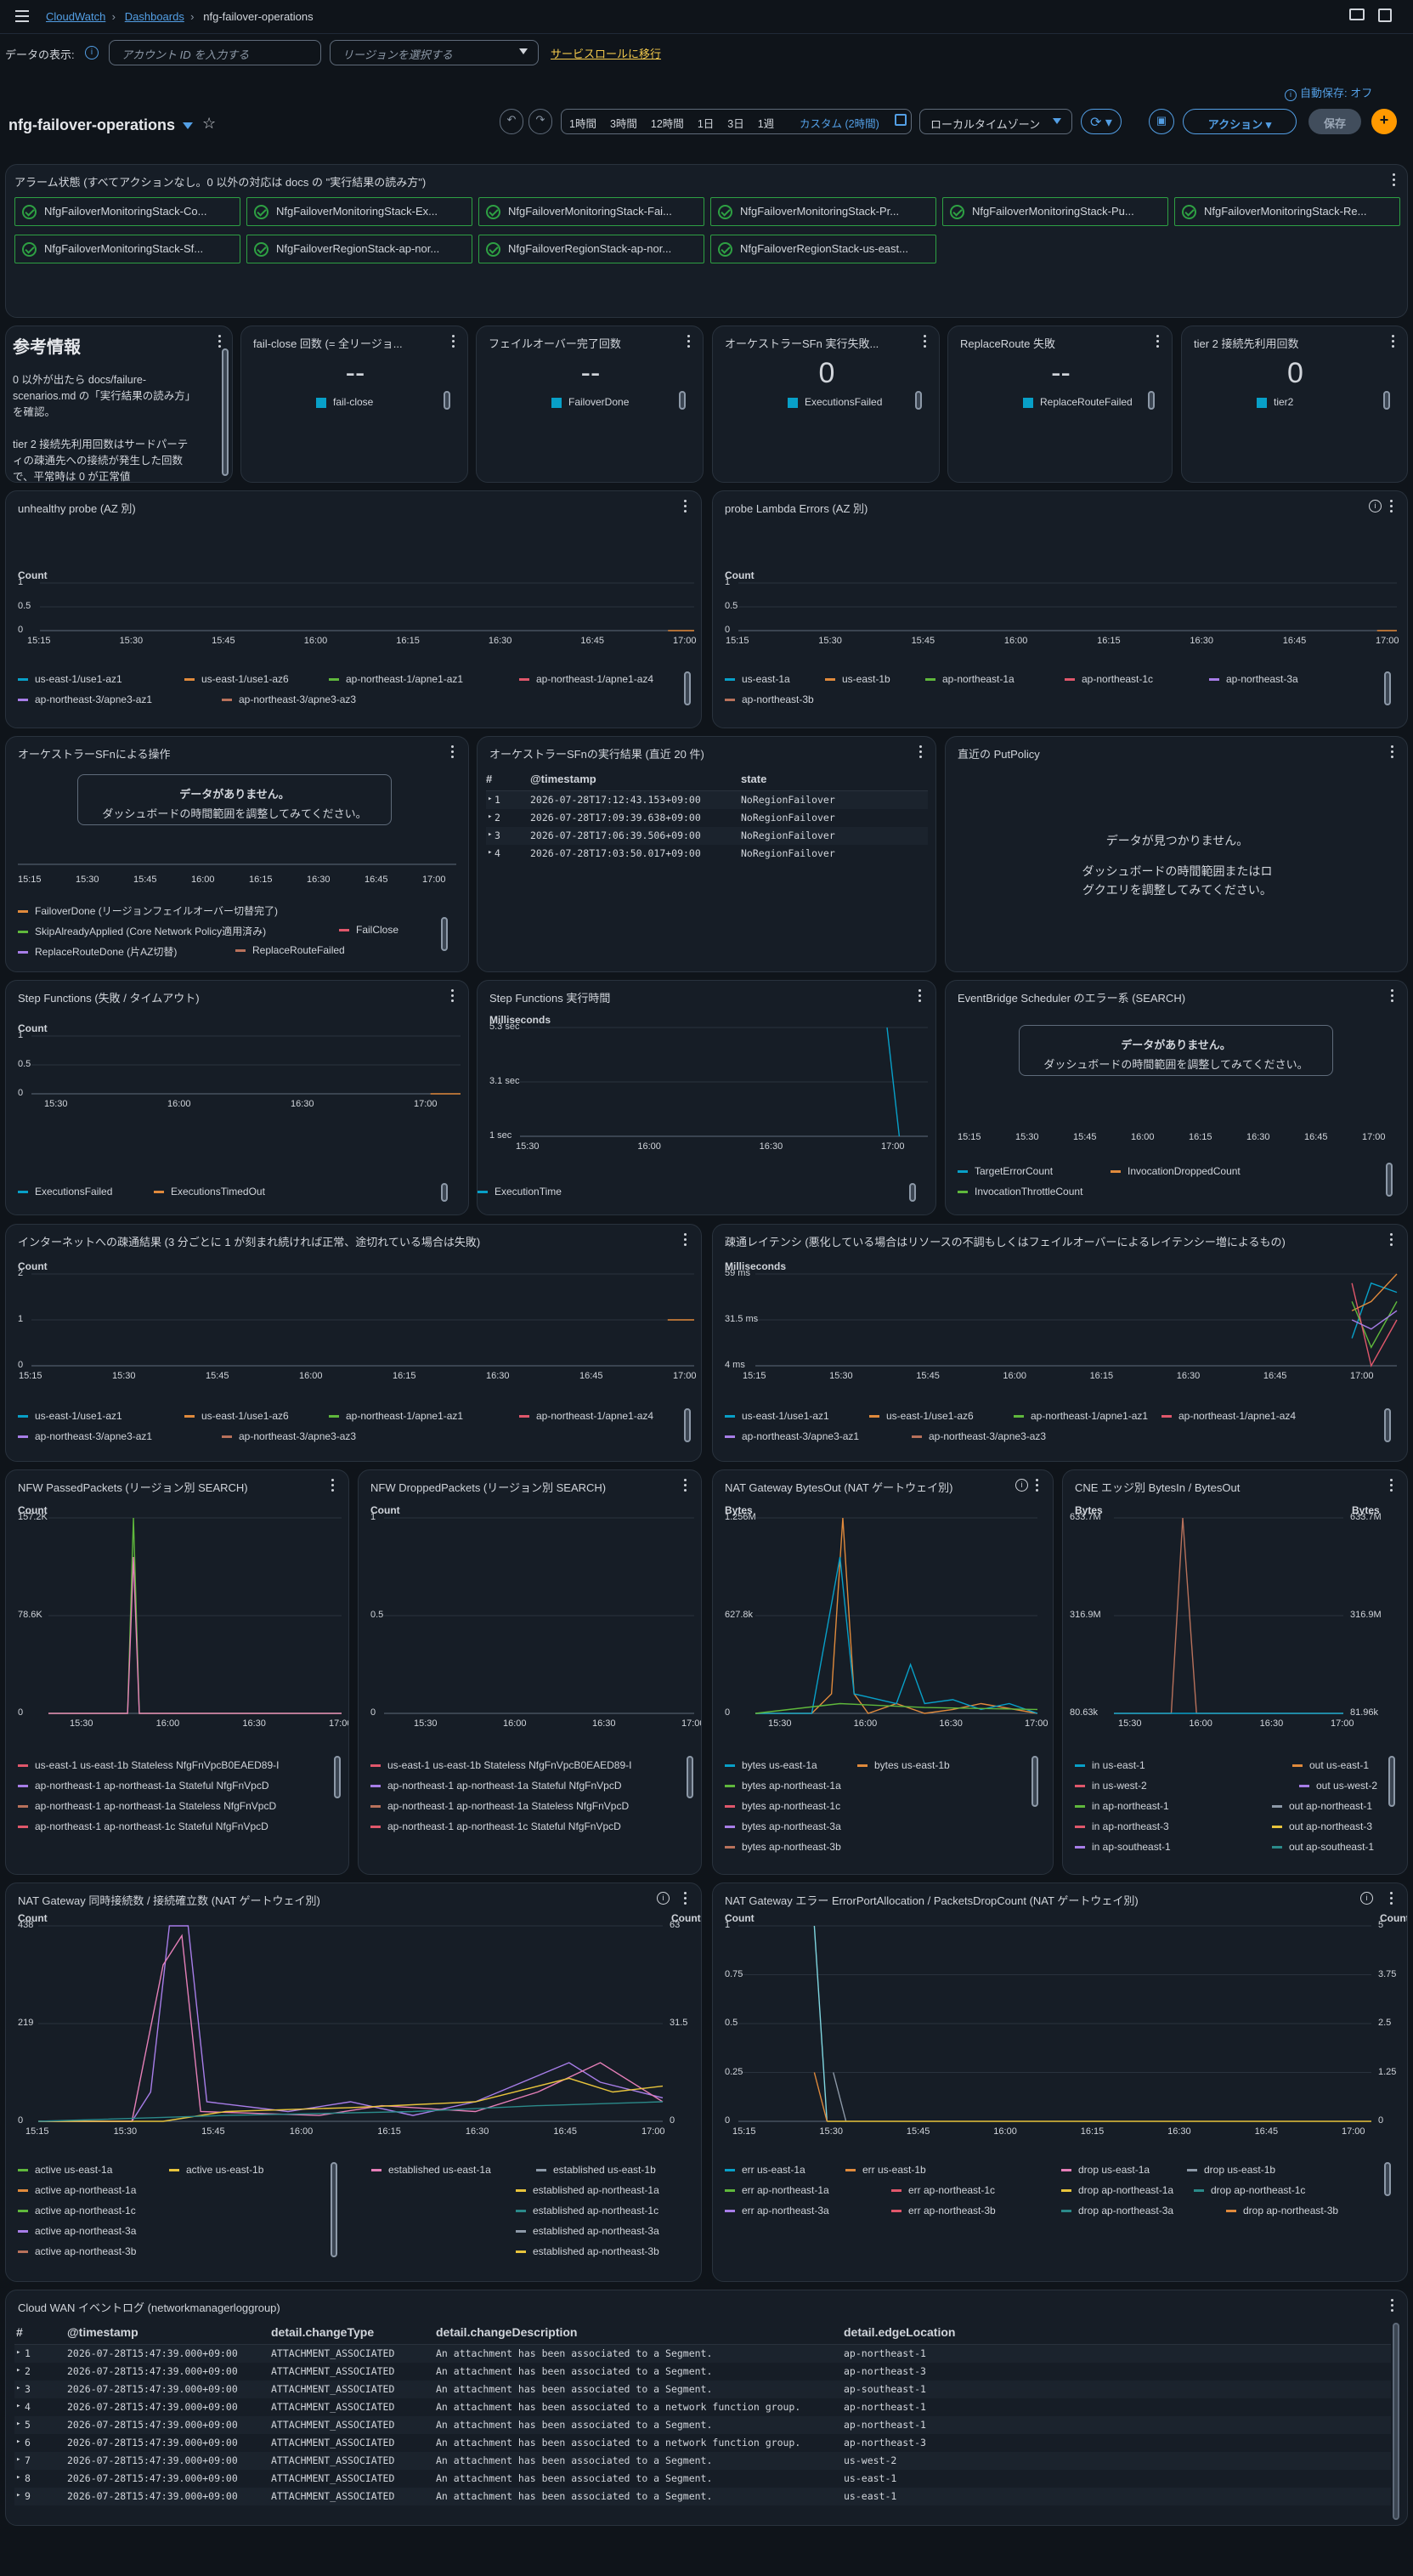 The width and height of the screenshot is (1413, 2576). What do you see at coordinates (188, 128) in the screenshot?
I see `dashboard-switch-caret-icon` at bounding box center [188, 128].